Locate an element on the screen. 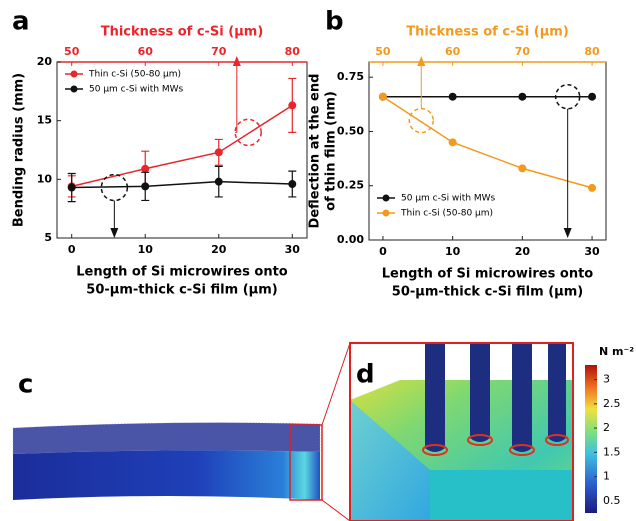 The height and width of the screenshot is (521, 636). panel-label: a is located at coordinates (21, 22).